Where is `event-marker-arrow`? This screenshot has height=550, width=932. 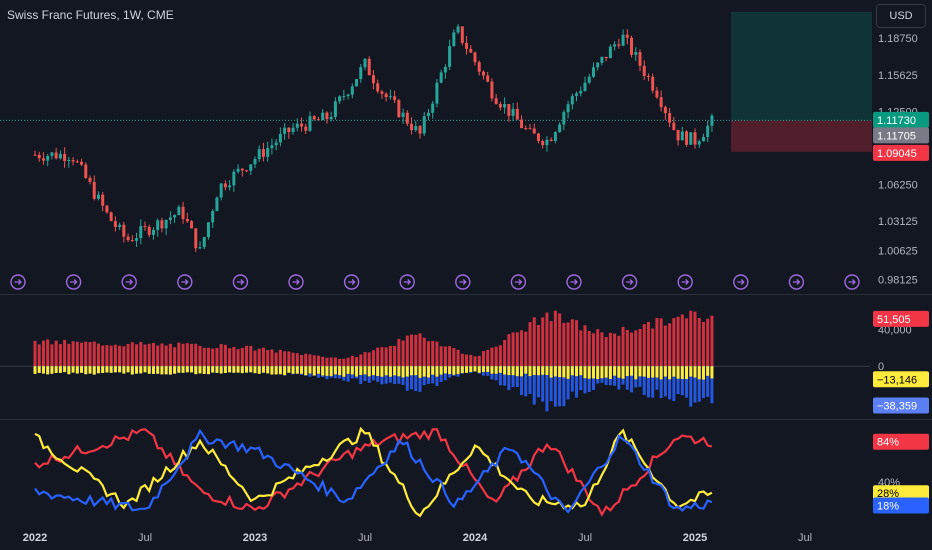 event-marker-arrow is located at coordinates (74, 282).